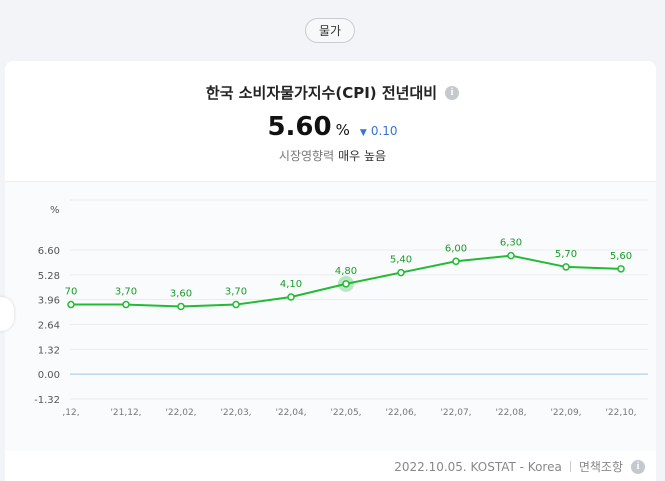 The width and height of the screenshot is (665, 481). I want to click on disclaimer-link: 면책조항, so click(600, 467).